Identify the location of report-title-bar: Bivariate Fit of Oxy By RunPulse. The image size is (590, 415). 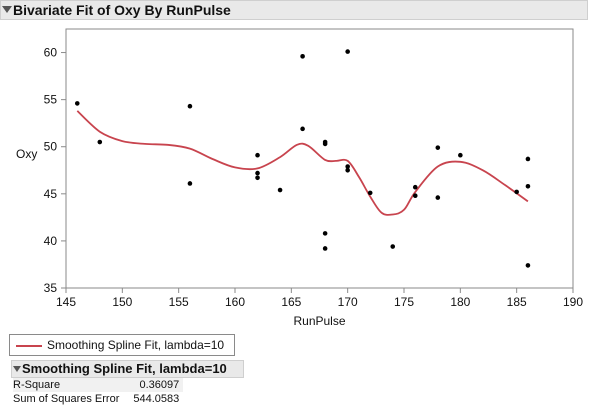
(294, 10).